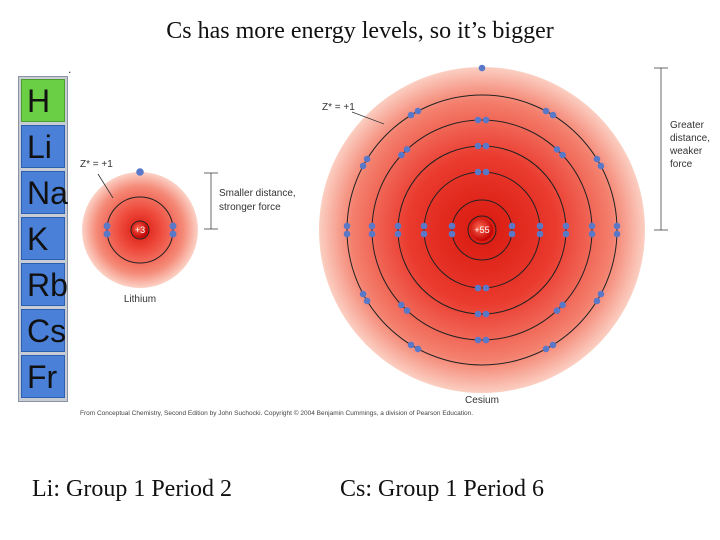 The height and width of the screenshot is (540, 720). What do you see at coordinates (105, 186) in the screenshot?
I see `lithium-zeff-pointer` at bounding box center [105, 186].